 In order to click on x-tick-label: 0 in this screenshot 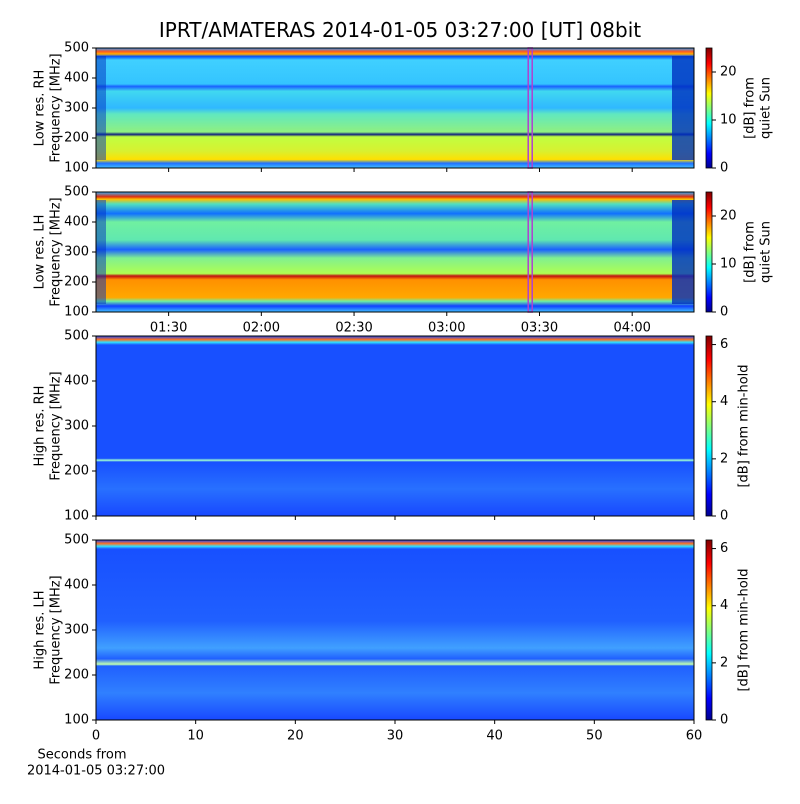, I will do `click(96, 736)`.